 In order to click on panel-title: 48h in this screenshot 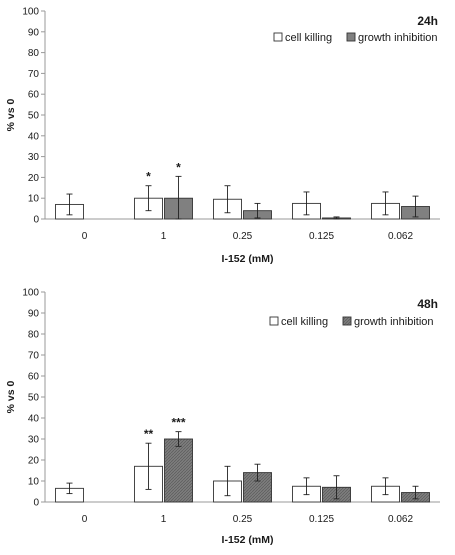, I will do `click(427, 304)`.